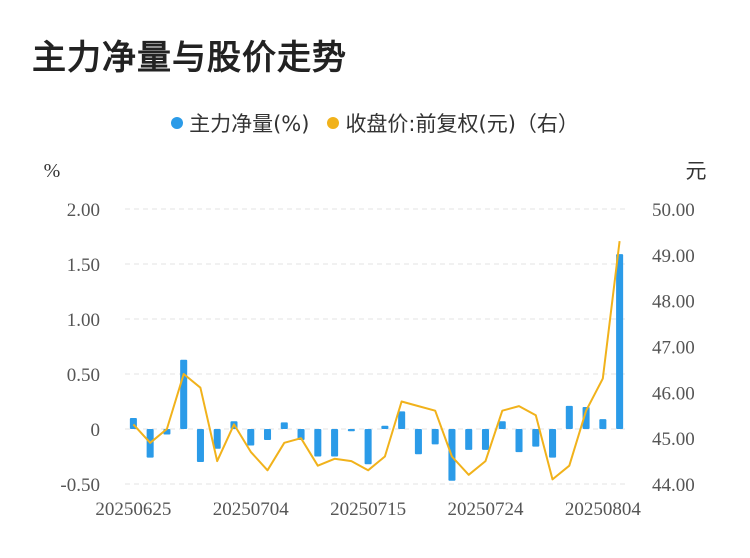 The width and height of the screenshot is (750, 558). Describe the element at coordinates (96, 430) in the screenshot. I see `left-tick-label: 0` at that location.